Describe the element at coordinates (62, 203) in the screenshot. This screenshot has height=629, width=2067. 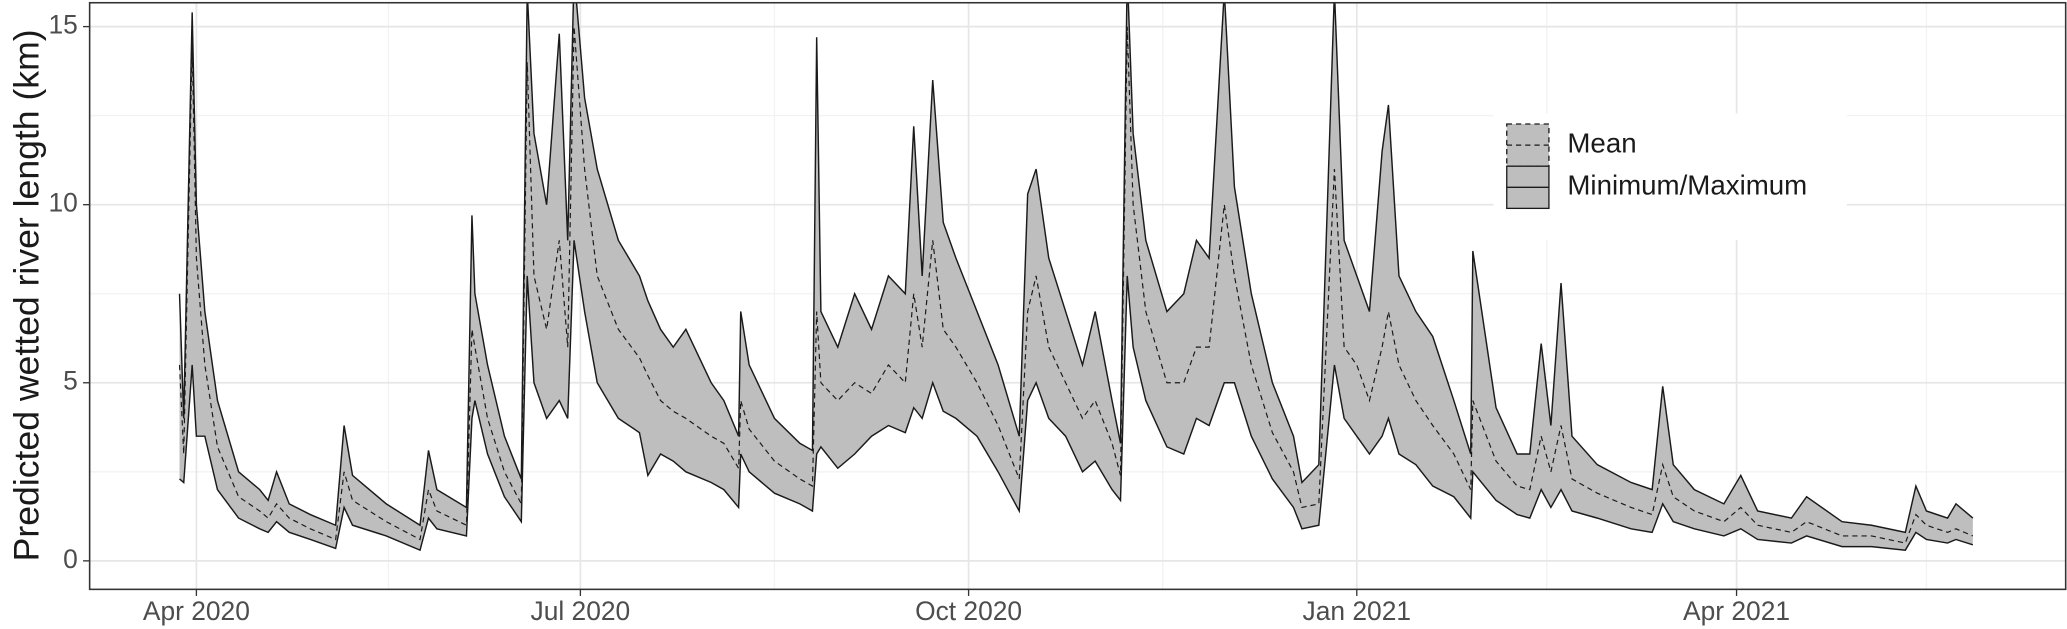
I see `y-tick-label: 10` at that location.